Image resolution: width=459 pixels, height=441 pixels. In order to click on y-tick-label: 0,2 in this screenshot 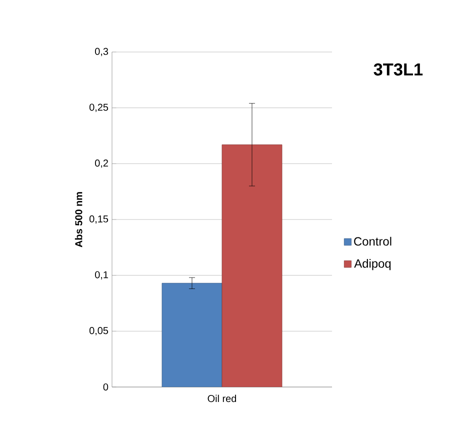, I will do `click(101, 164)`.